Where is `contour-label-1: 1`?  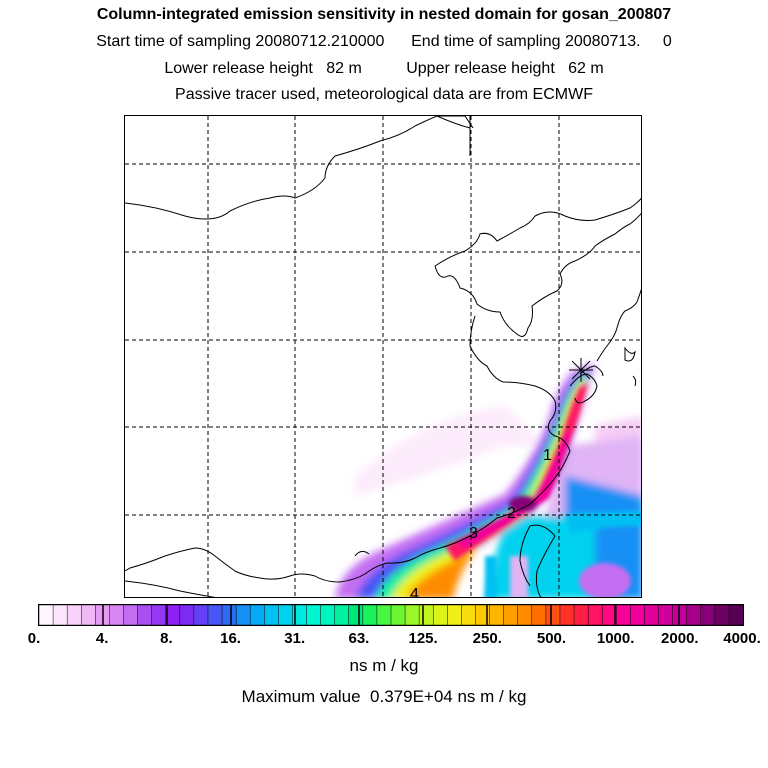 contour-label-1: 1 is located at coordinates (547, 455).